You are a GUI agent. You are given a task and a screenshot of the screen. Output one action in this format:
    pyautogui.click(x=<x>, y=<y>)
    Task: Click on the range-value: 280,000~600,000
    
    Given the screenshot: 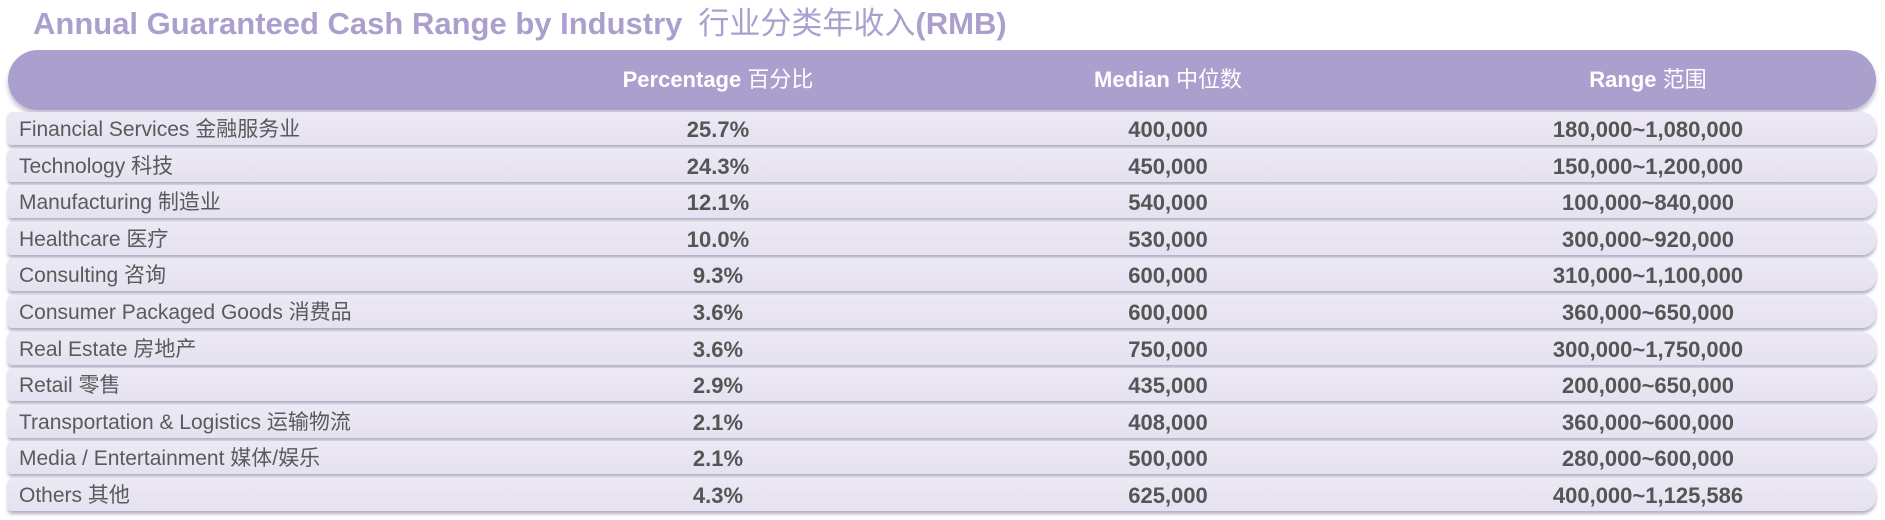 What is the action you would take?
    pyautogui.click(x=1648, y=459)
    